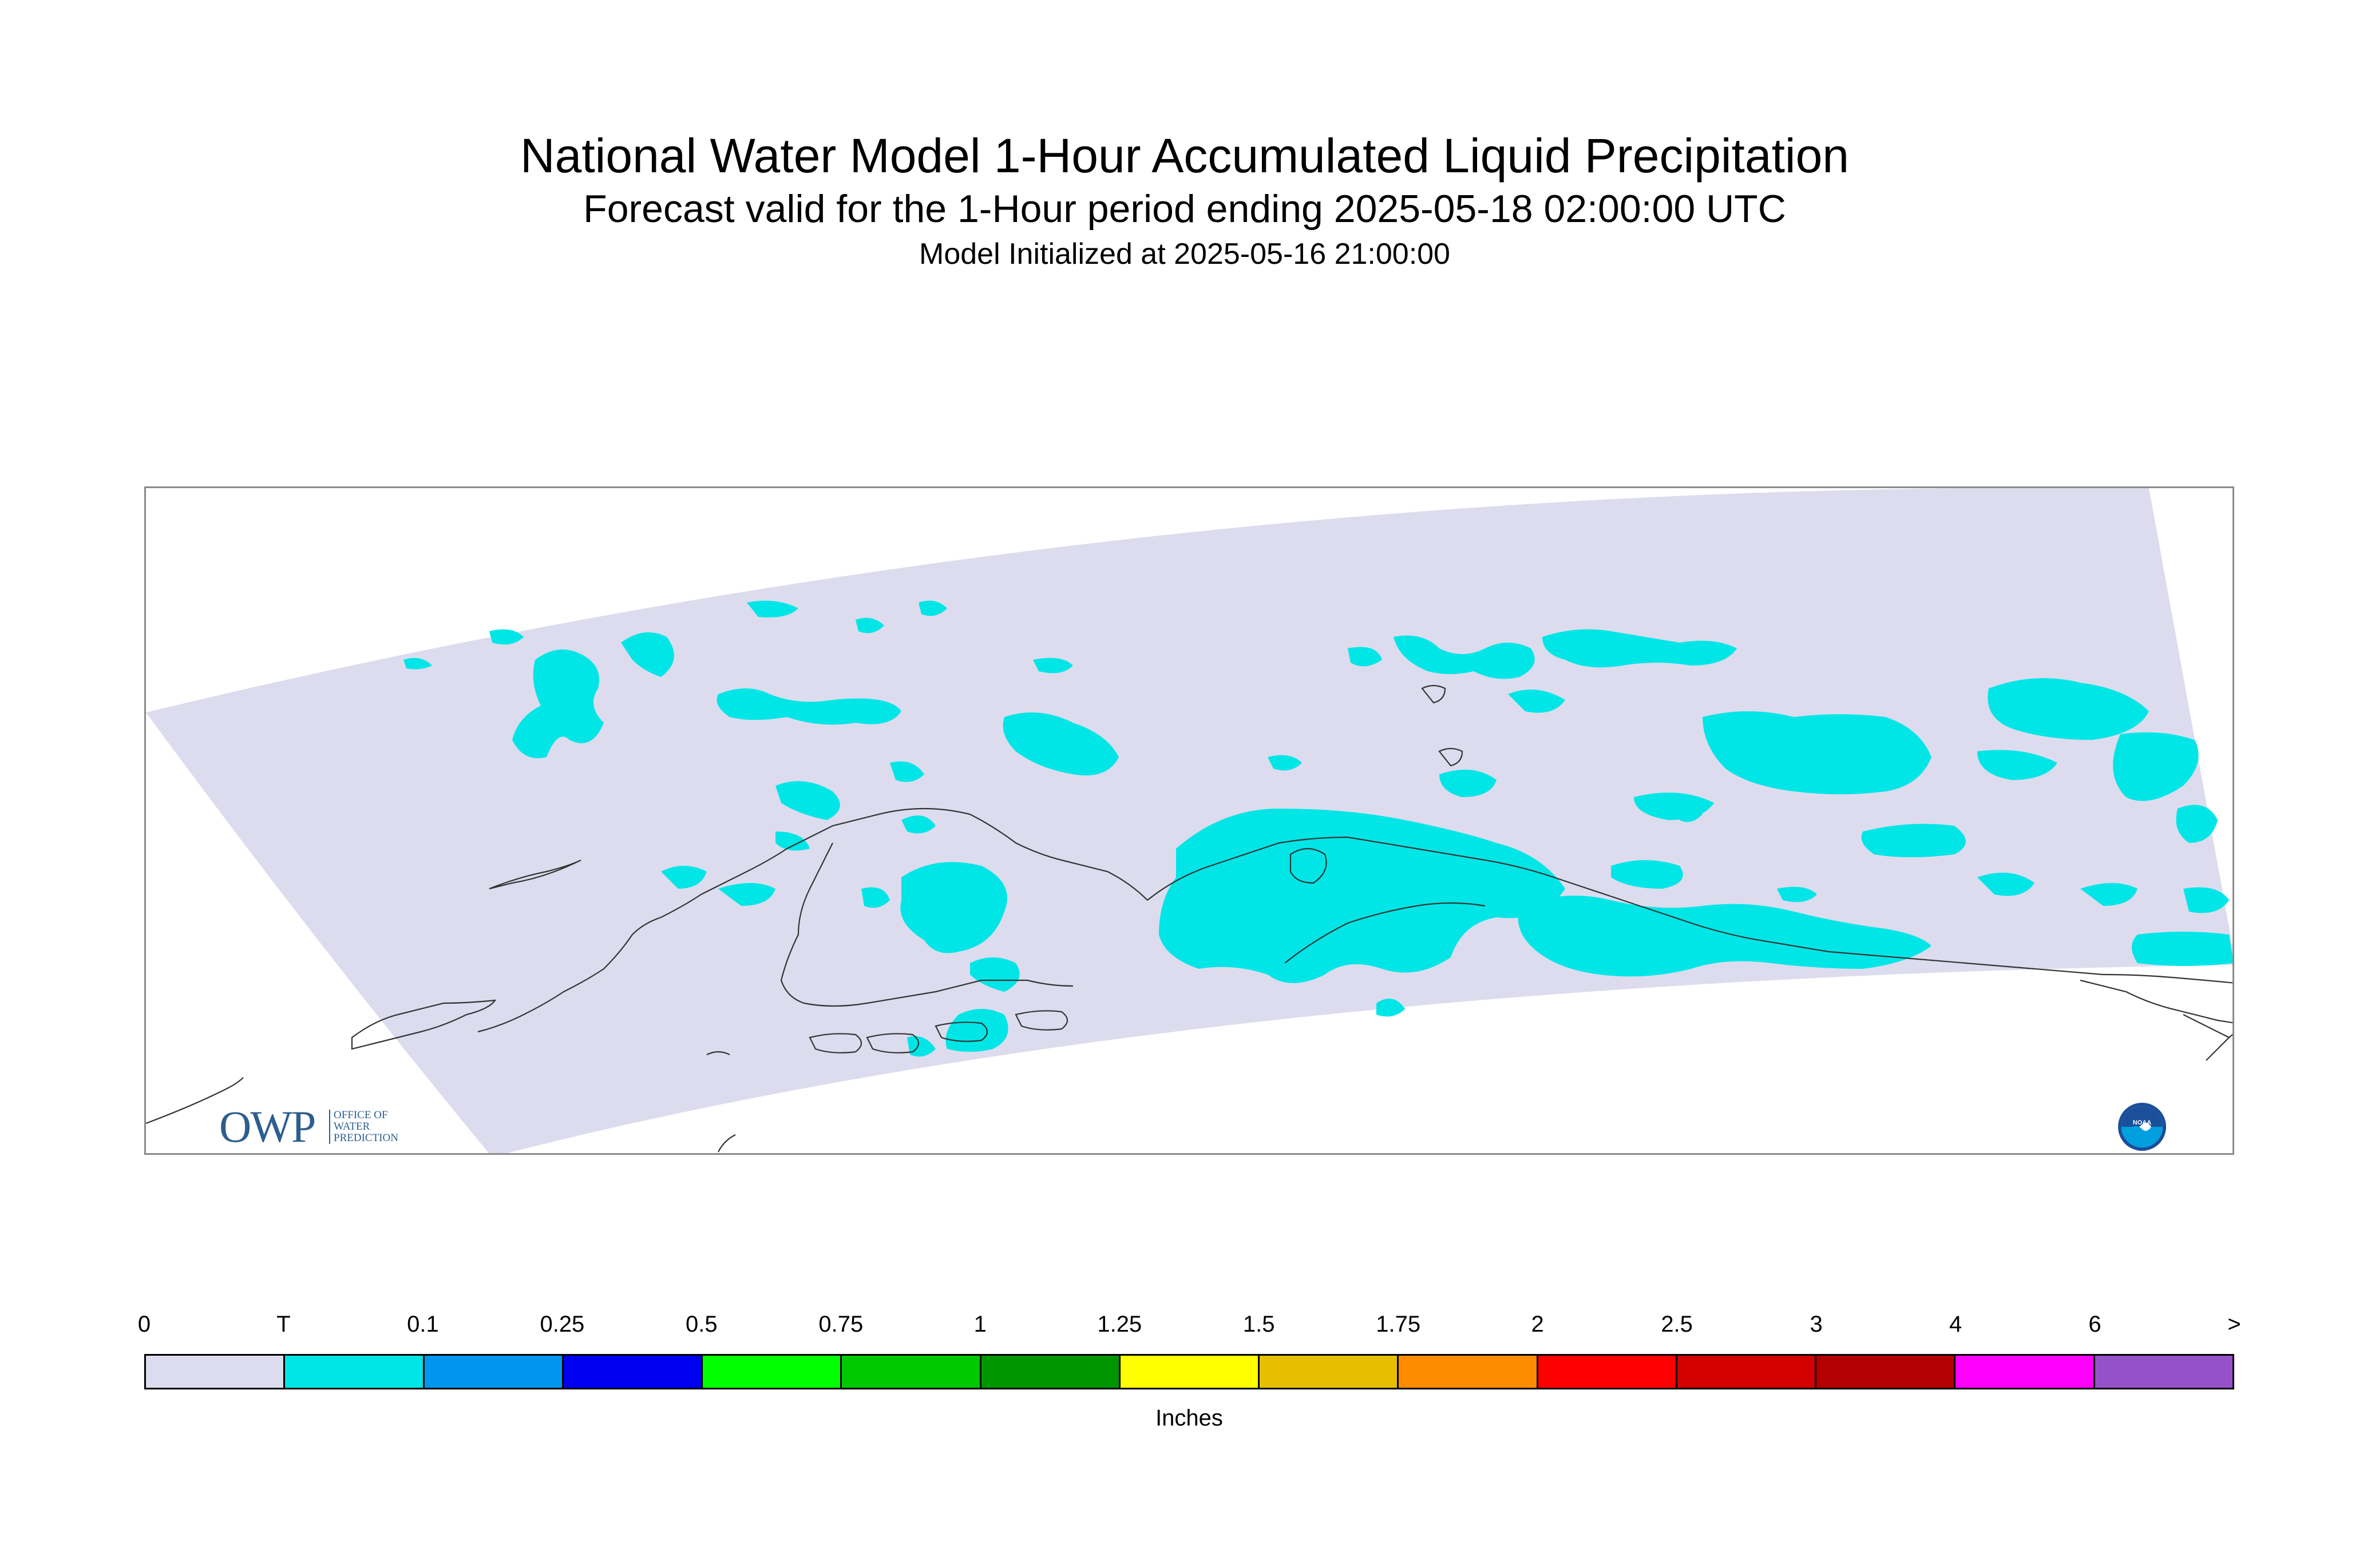 The width and height of the screenshot is (2375, 1568). I want to click on legend-tick-label: 6, so click(2094, 1324).